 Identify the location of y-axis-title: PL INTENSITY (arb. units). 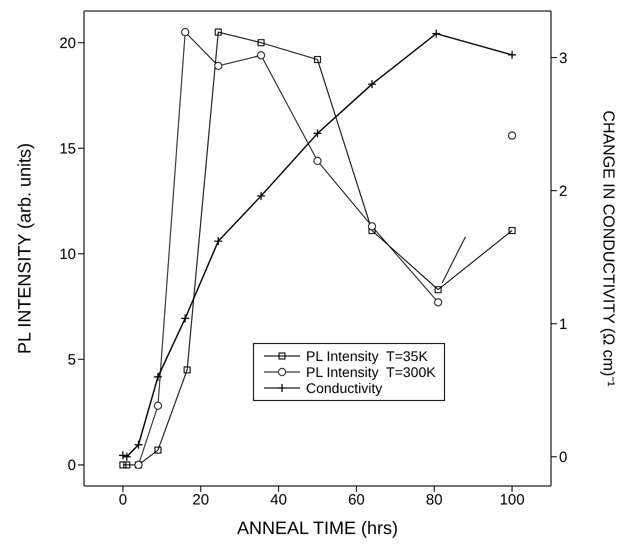
(24, 248).